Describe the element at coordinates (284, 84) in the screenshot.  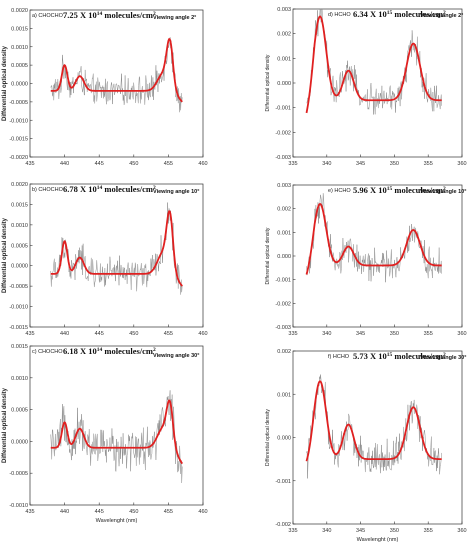
I see `y-tick-label: 0.000` at that location.